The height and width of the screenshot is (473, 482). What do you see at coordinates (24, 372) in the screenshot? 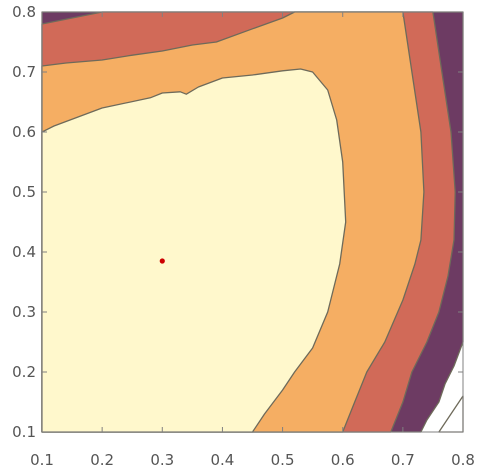
I see `y-tick-label: 0.2` at bounding box center [24, 372].